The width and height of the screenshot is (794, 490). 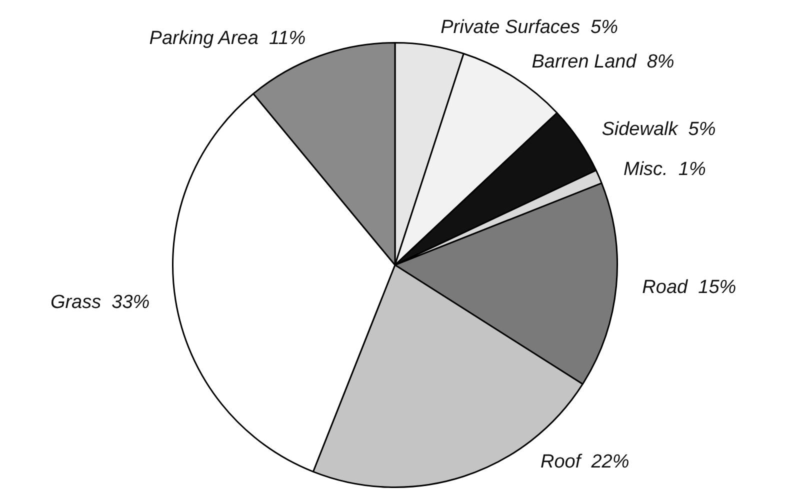 What do you see at coordinates (664, 169) in the screenshot?
I see `slice-label: Misc. 1%` at bounding box center [664, 169].